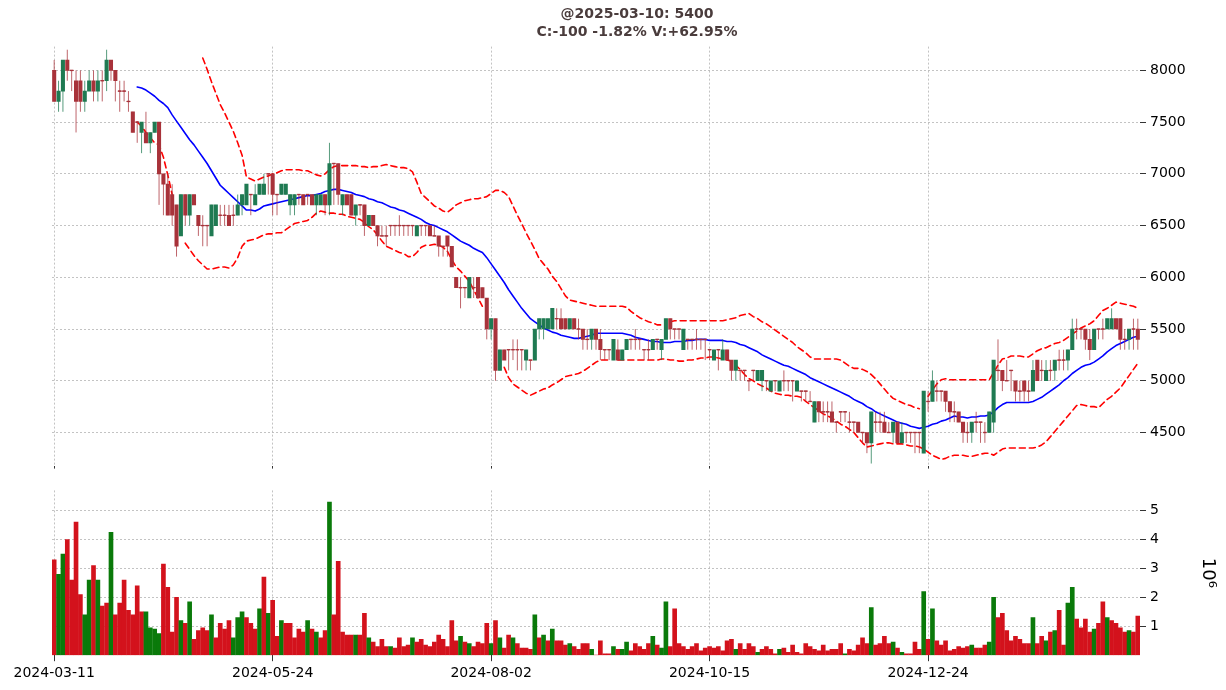  What do you see at coordinates (1168, 275) in the screenshot?
I see `y-tick-label: 6000` at bounding box center [1168, 275].